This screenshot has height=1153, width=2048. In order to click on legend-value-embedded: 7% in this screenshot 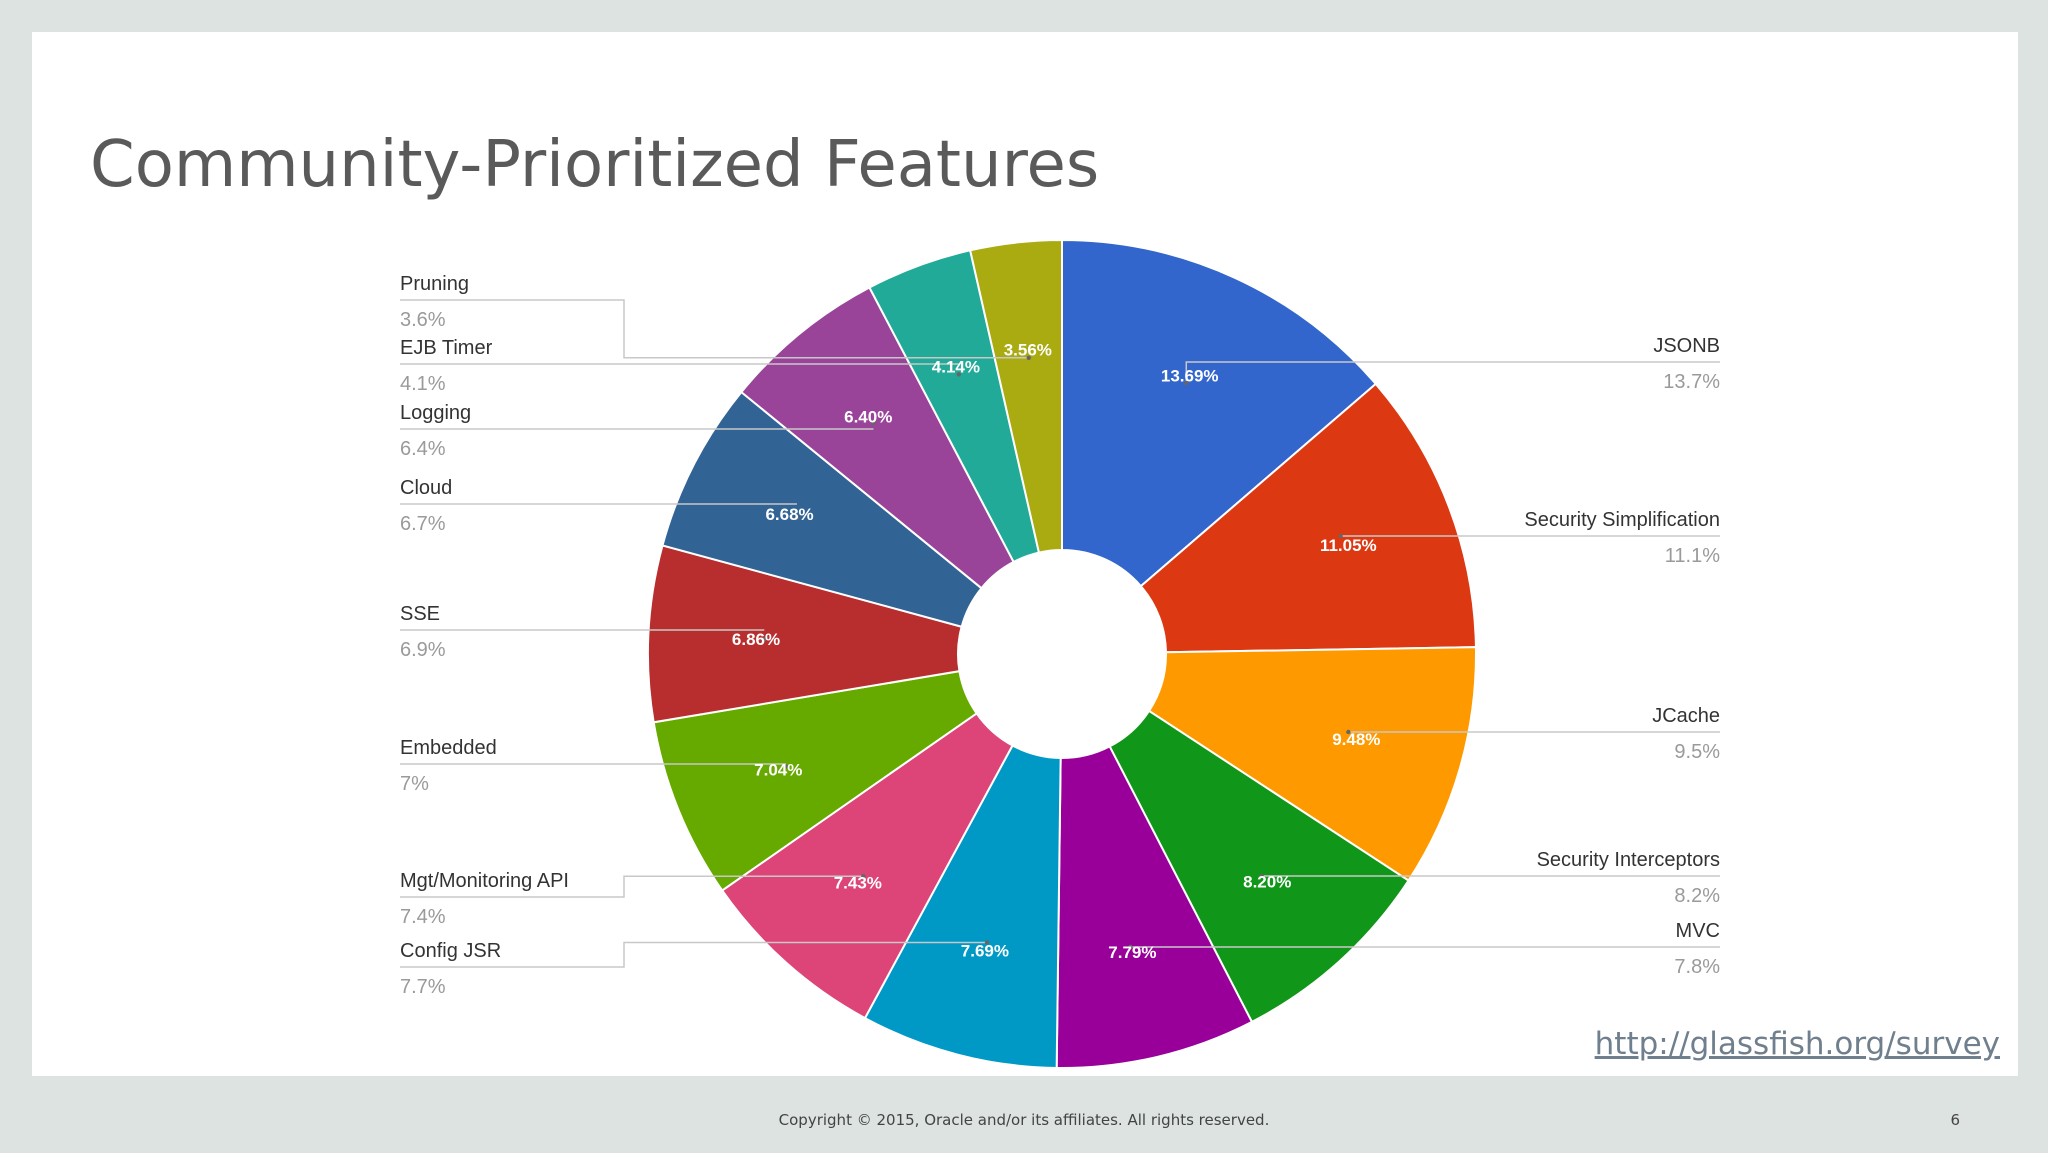, I will do `click(414, 784)`.